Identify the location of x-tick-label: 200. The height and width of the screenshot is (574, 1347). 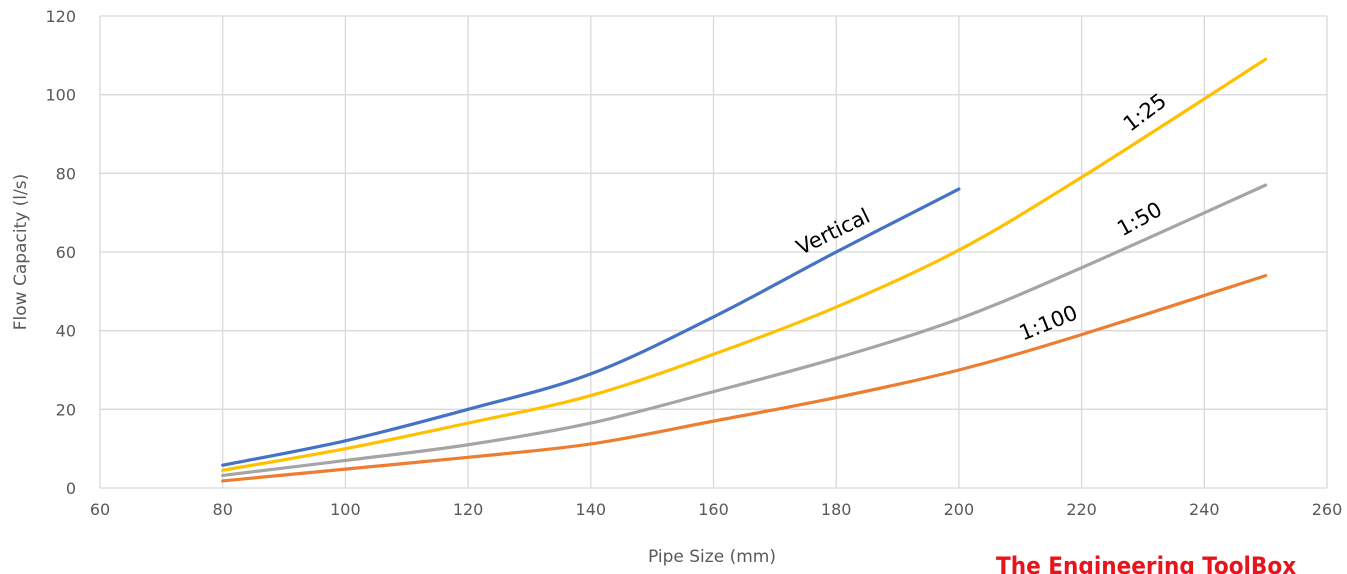
(959, 509).